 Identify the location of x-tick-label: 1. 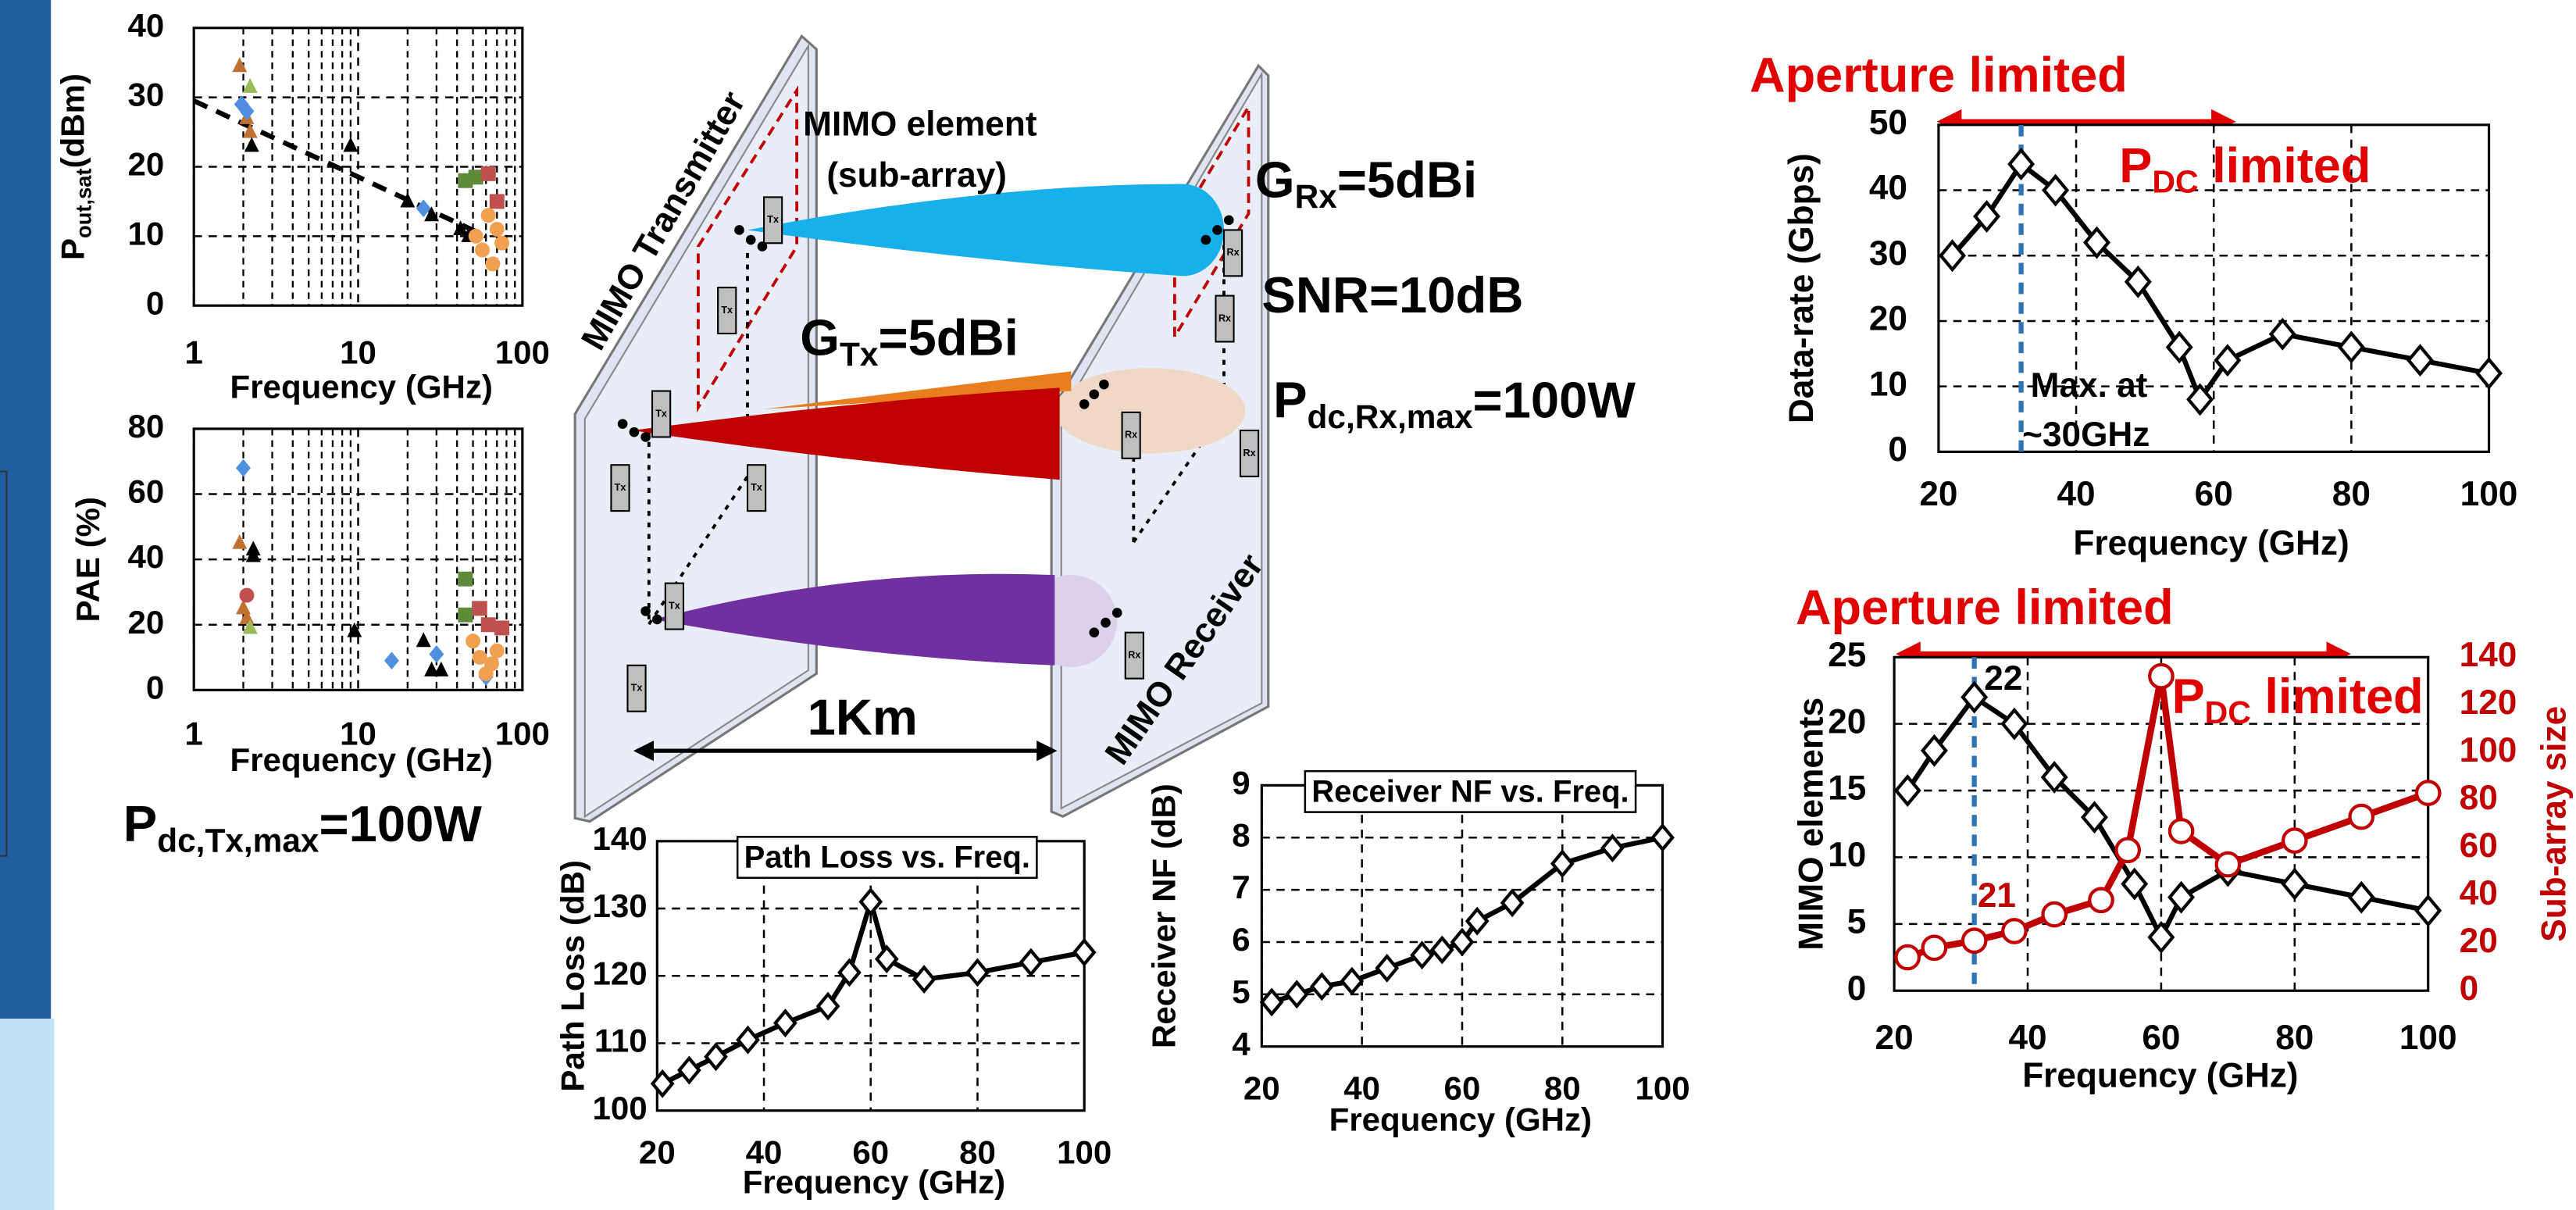
(193, 733).